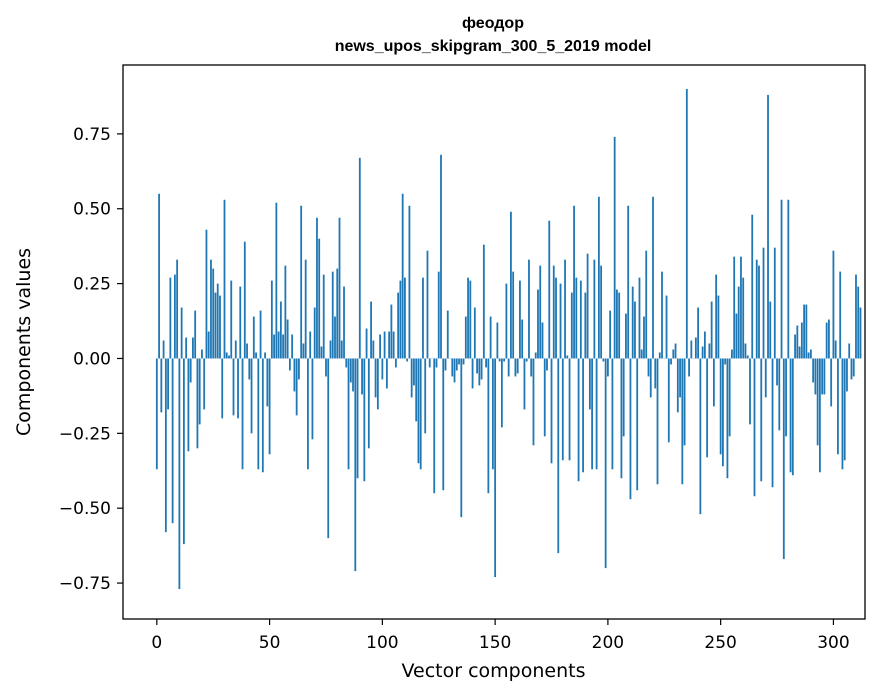 Image resolution: width=880 pixels, height=696 pixels. Describe the element at coordinates (85, 509) in the screenshot. I see `y-tick-label: −0.50` at that location.